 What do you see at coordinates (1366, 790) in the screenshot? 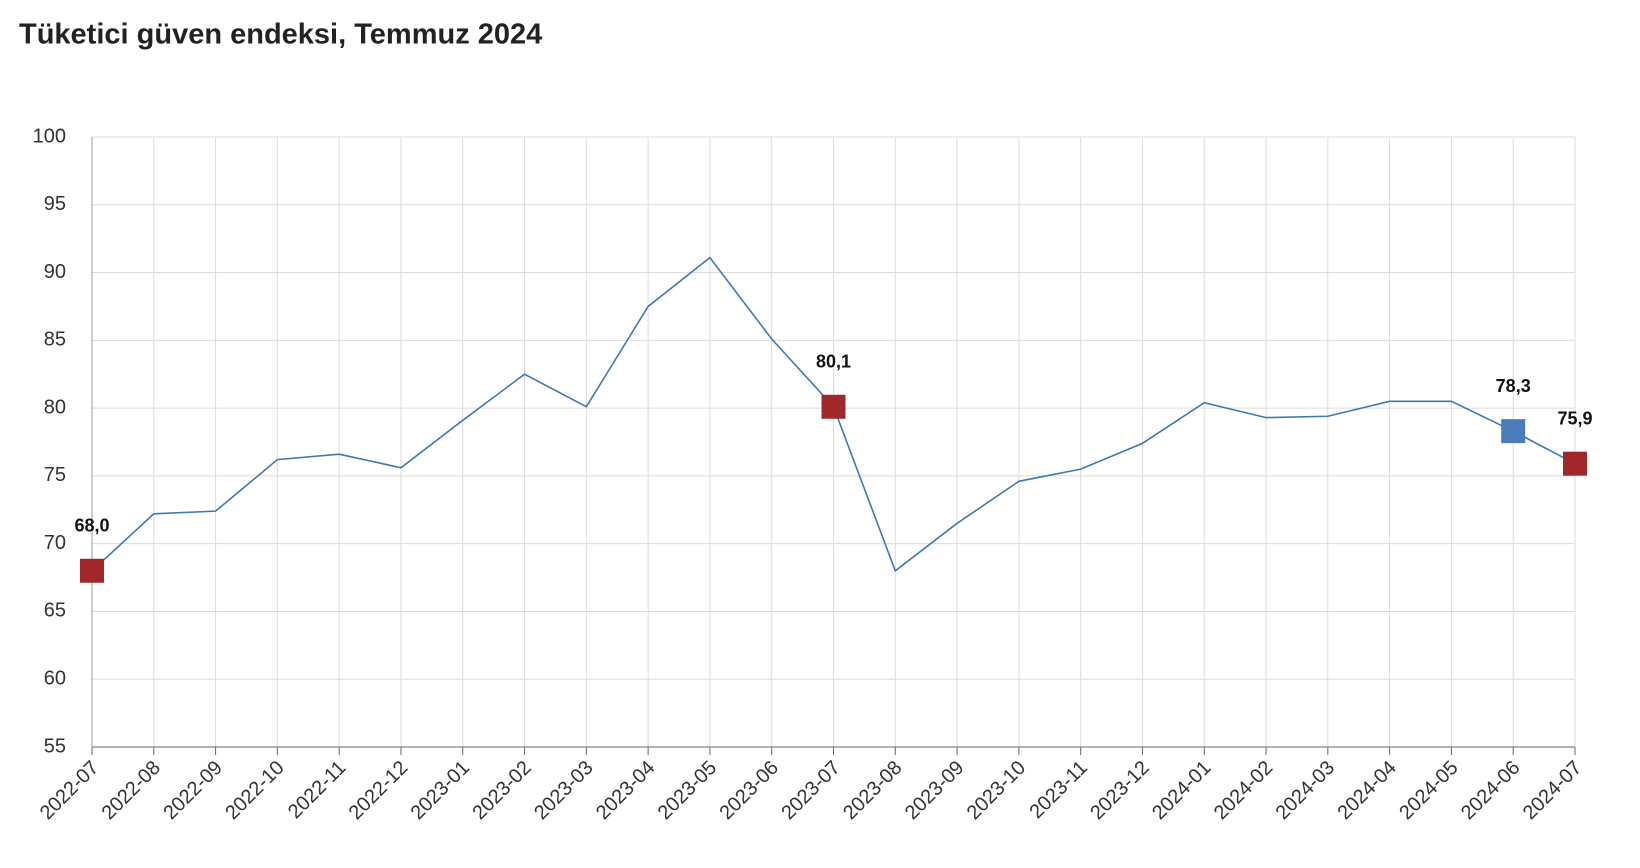
I see `x-tick-label: 2024-04` at bounding box center [1366, 790].